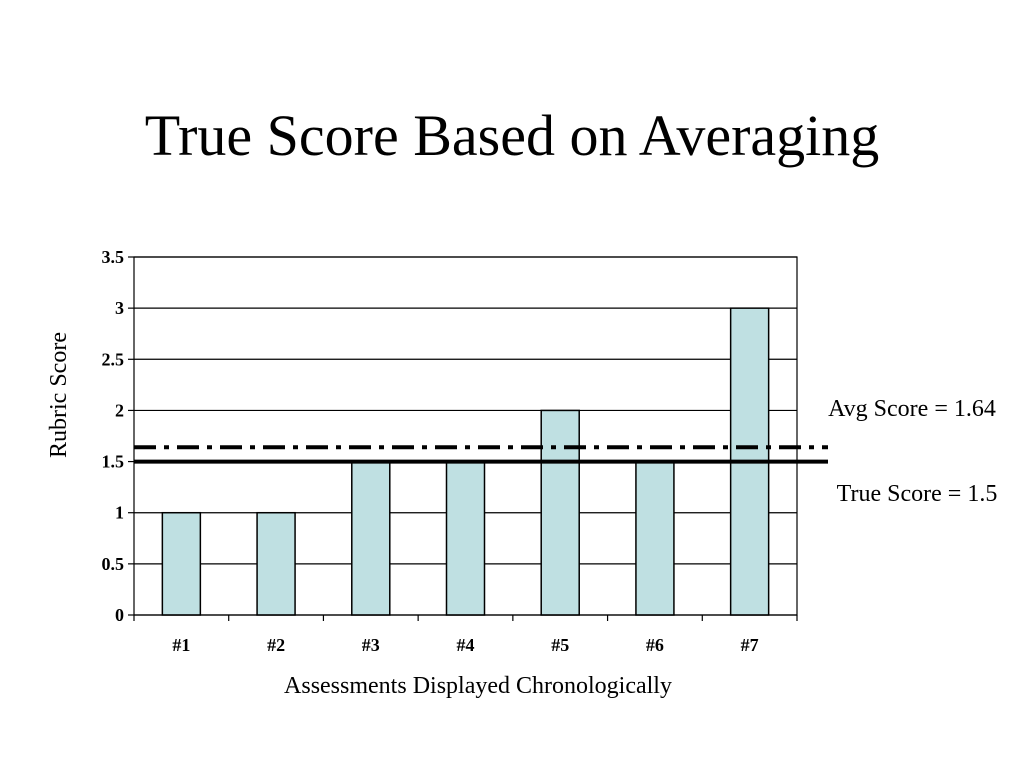  What do you see at coordinates (917, 494) in the screenshot?
I see `true-score-label: True Score = 1.5` at bounding box center [917, 494].